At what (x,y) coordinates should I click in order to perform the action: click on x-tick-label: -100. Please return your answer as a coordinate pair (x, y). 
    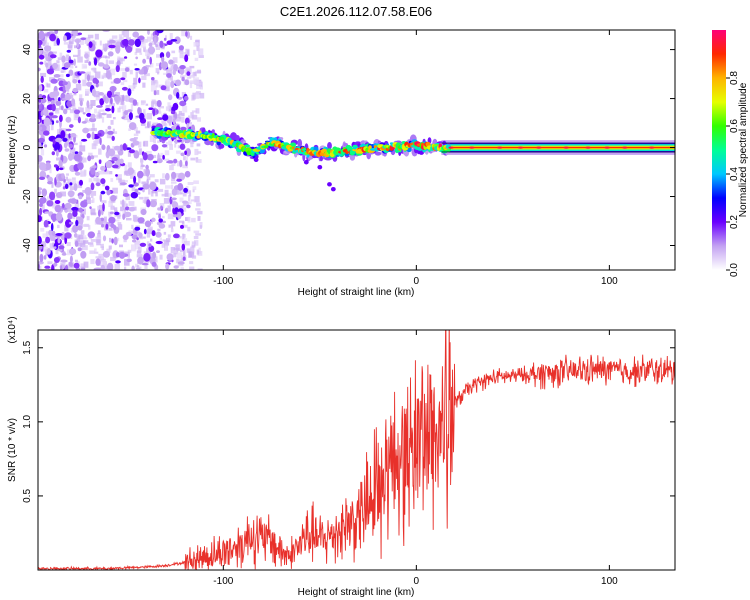
    Looking at the image, I should click on (223, 581).